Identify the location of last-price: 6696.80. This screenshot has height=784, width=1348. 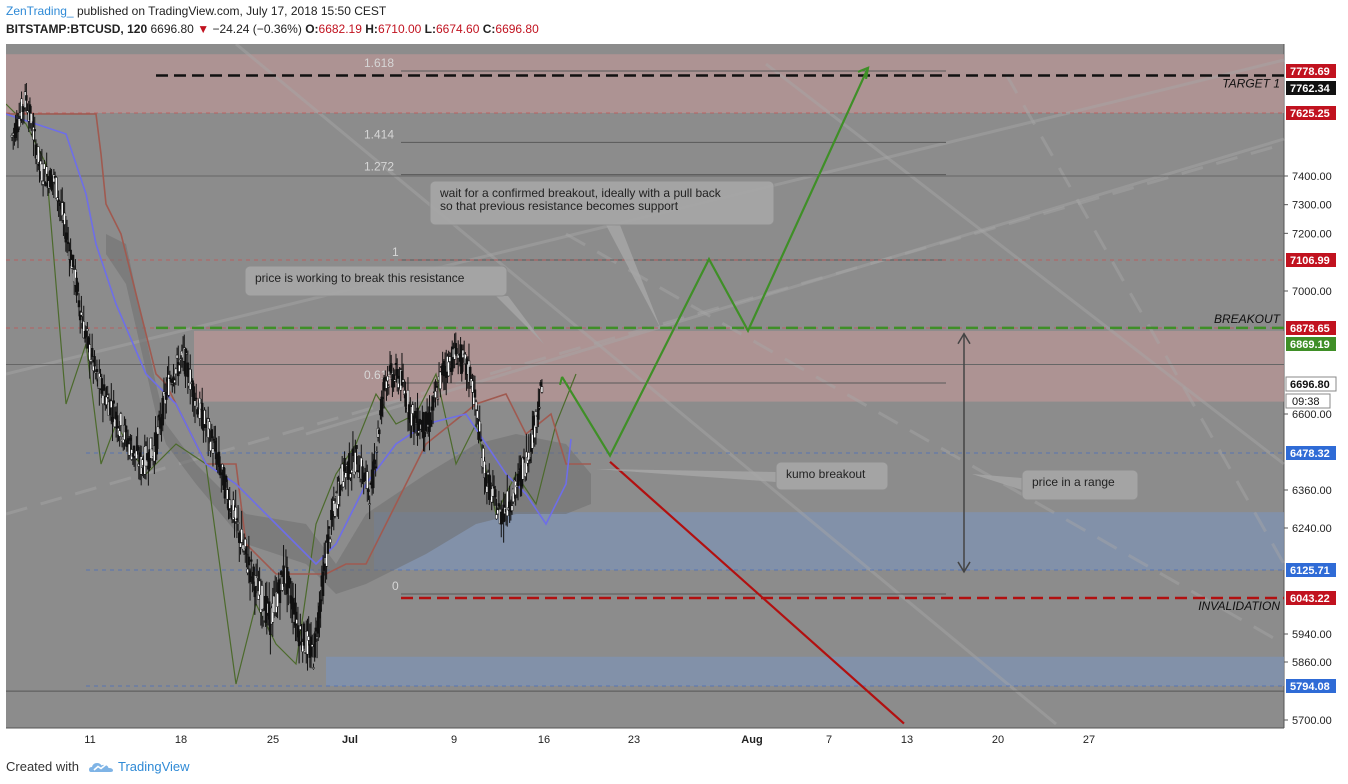
(172, 29).